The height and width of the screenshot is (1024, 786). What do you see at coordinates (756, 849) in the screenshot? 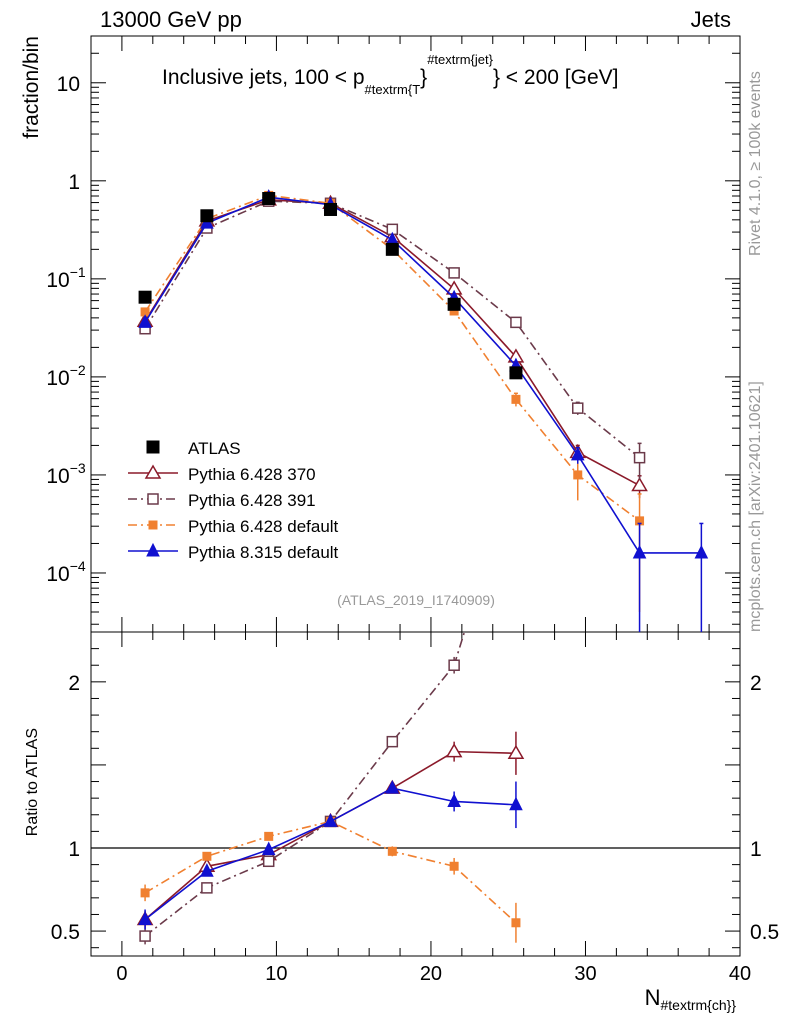
I see `ratio-tick-label-right: 1` at bounding box center [756, 849].